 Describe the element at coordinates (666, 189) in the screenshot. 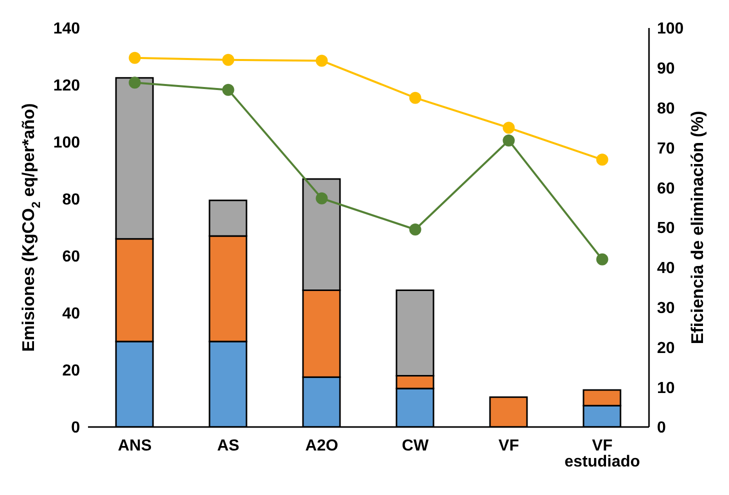

I see `y2-tick-label: 60` at that location.